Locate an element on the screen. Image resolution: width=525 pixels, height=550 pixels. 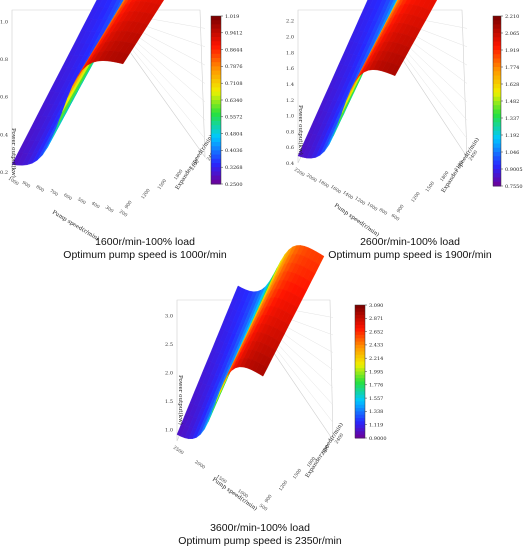
colorbar-tick-label: 2.433 is located at coordinates (376, 346).